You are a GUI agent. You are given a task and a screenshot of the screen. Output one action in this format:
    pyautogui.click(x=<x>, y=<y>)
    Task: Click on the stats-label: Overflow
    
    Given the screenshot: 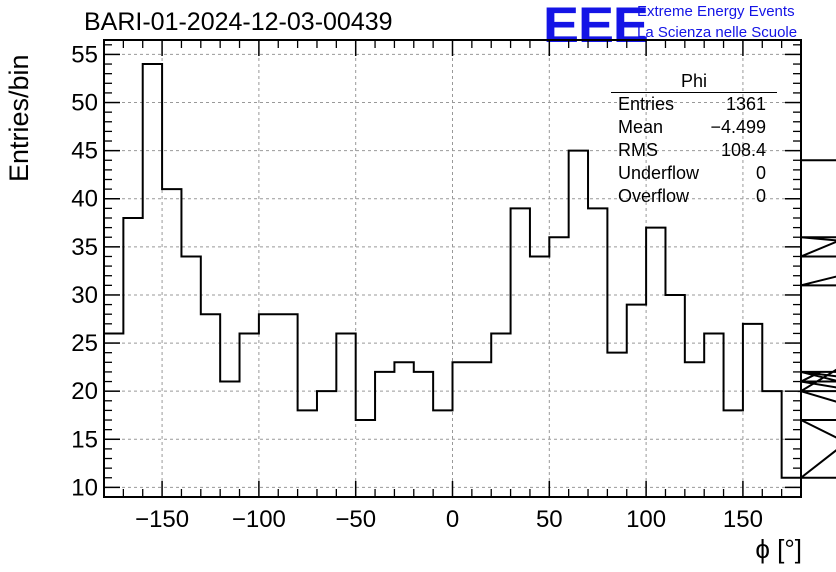 What is the action you would take?
    pyautogui.click(x=654, y=196)
    